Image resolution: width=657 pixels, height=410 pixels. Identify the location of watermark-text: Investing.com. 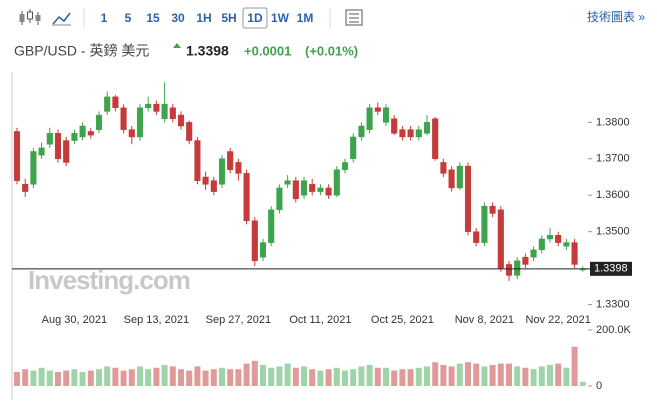
(109, 280).